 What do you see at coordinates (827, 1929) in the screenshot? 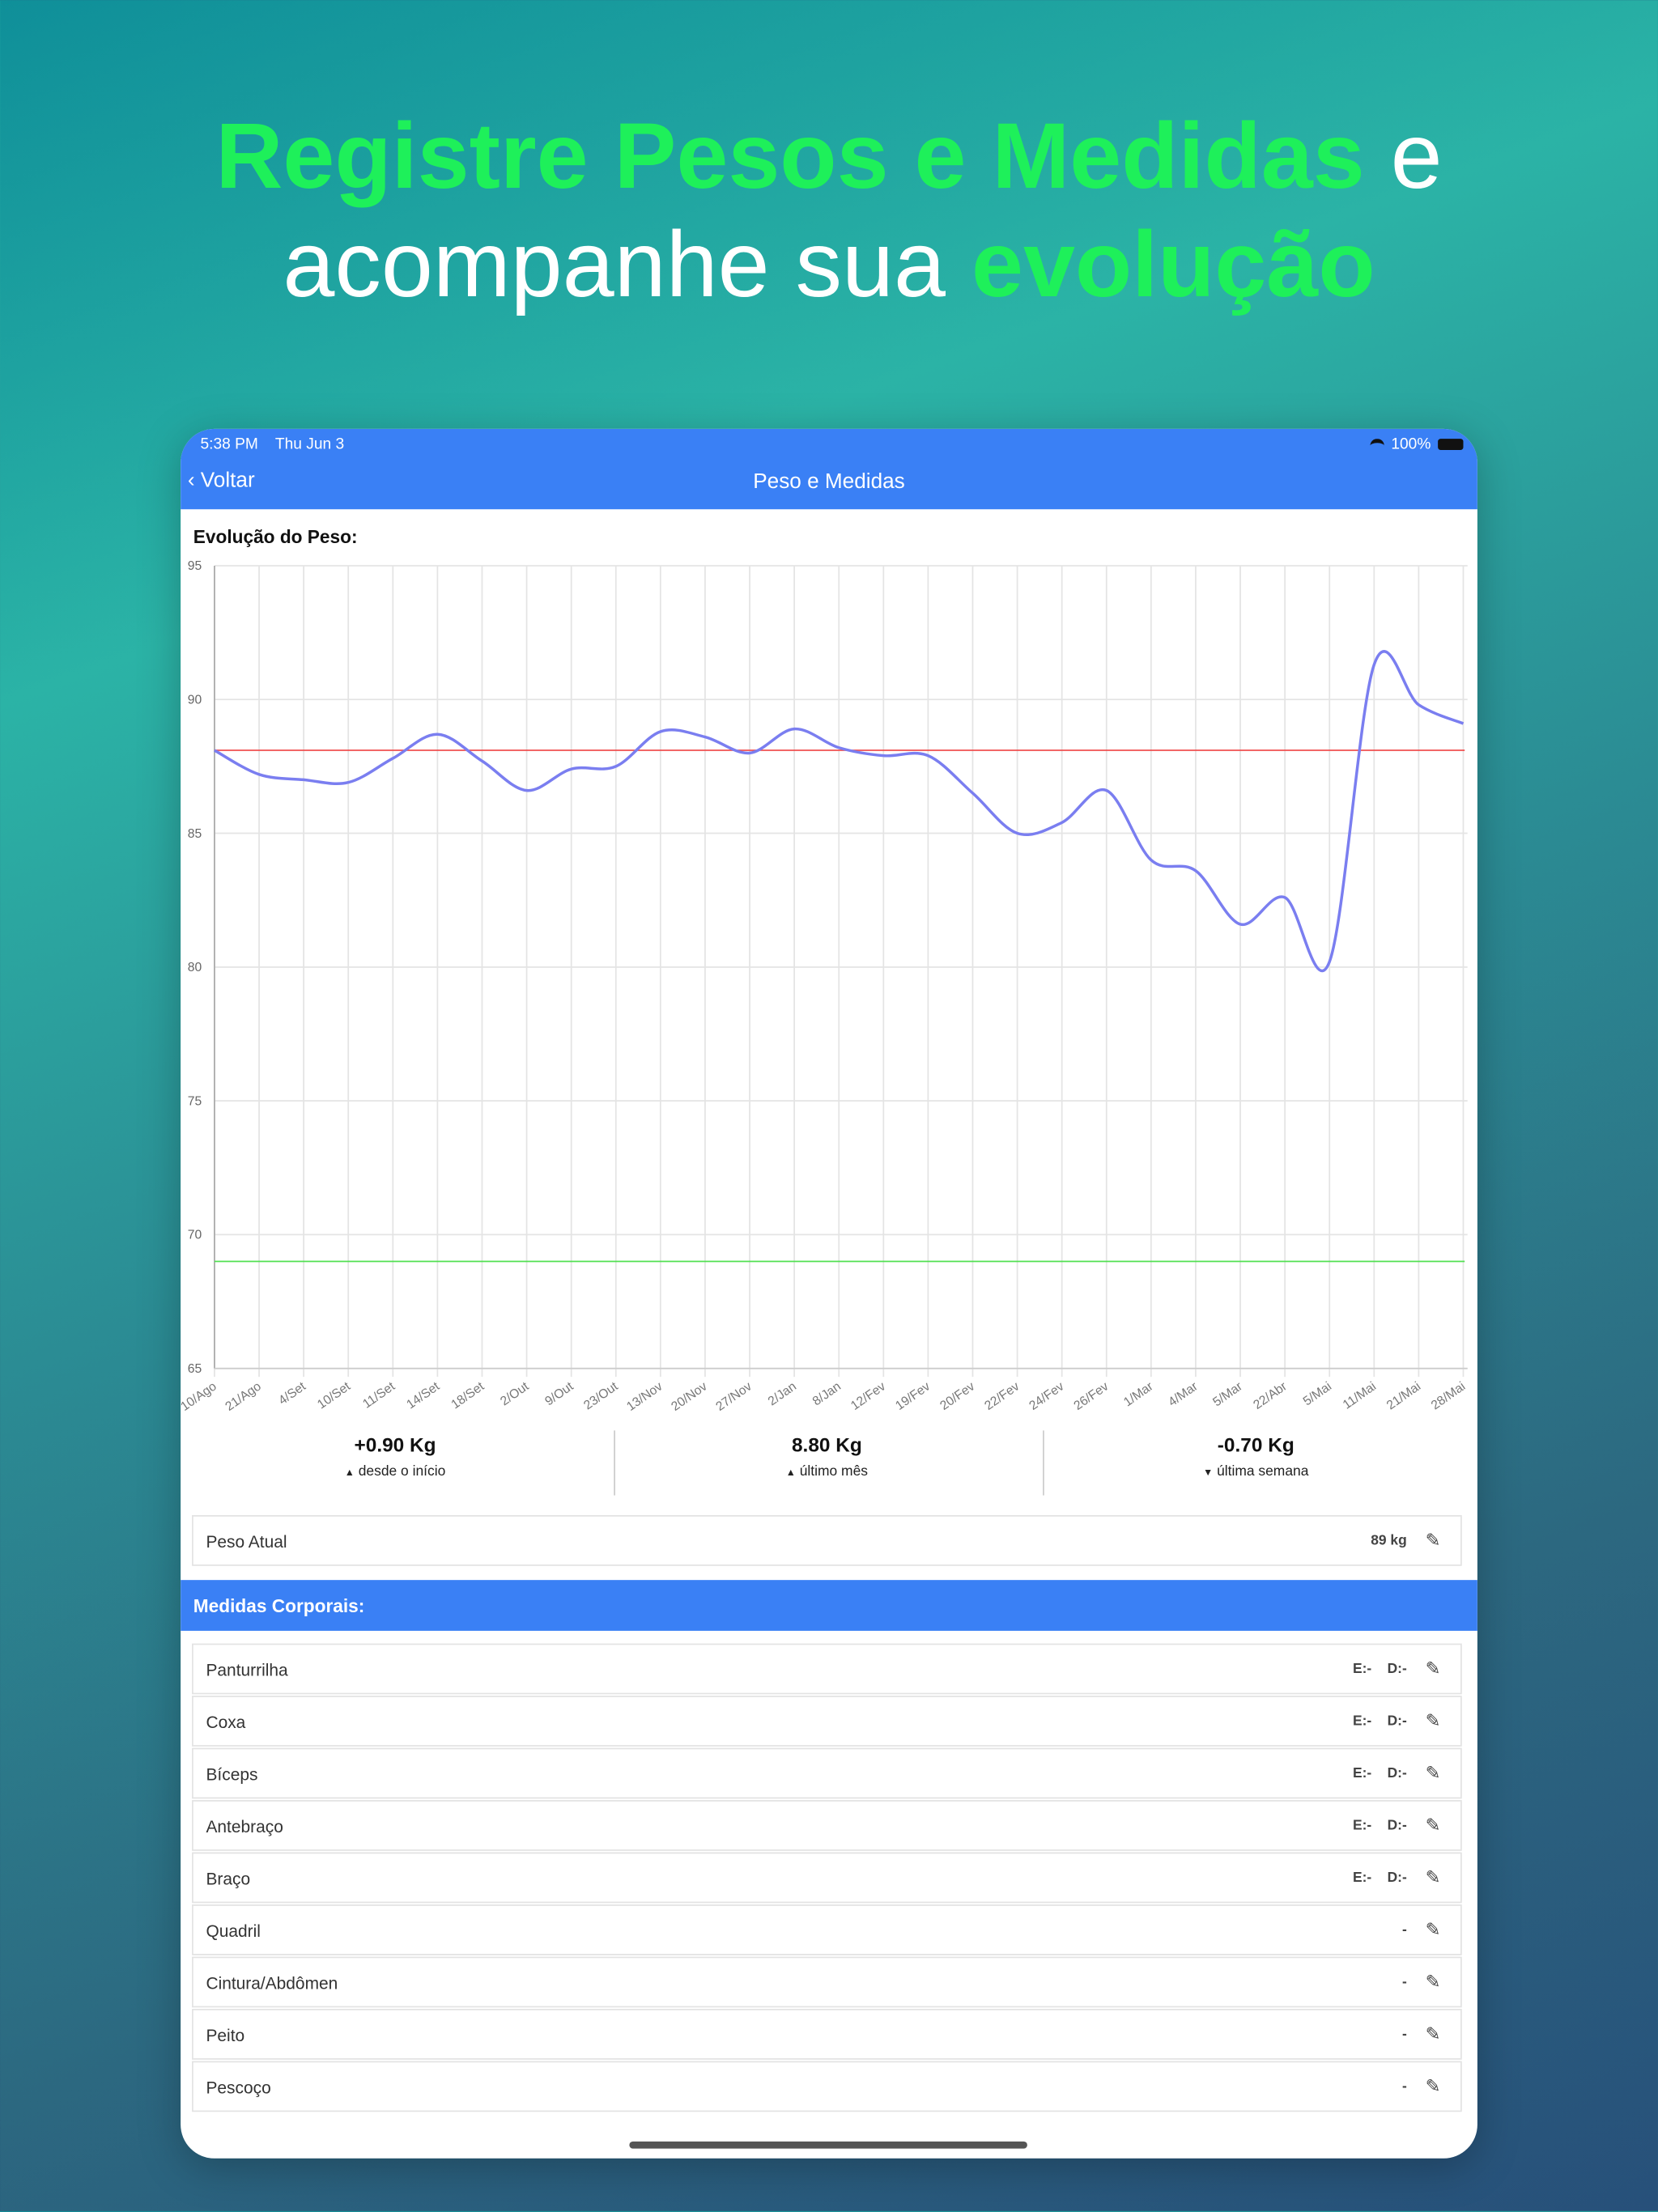
I see `measure-row: Quadril - ✎` at bounding box center [827, 1929].